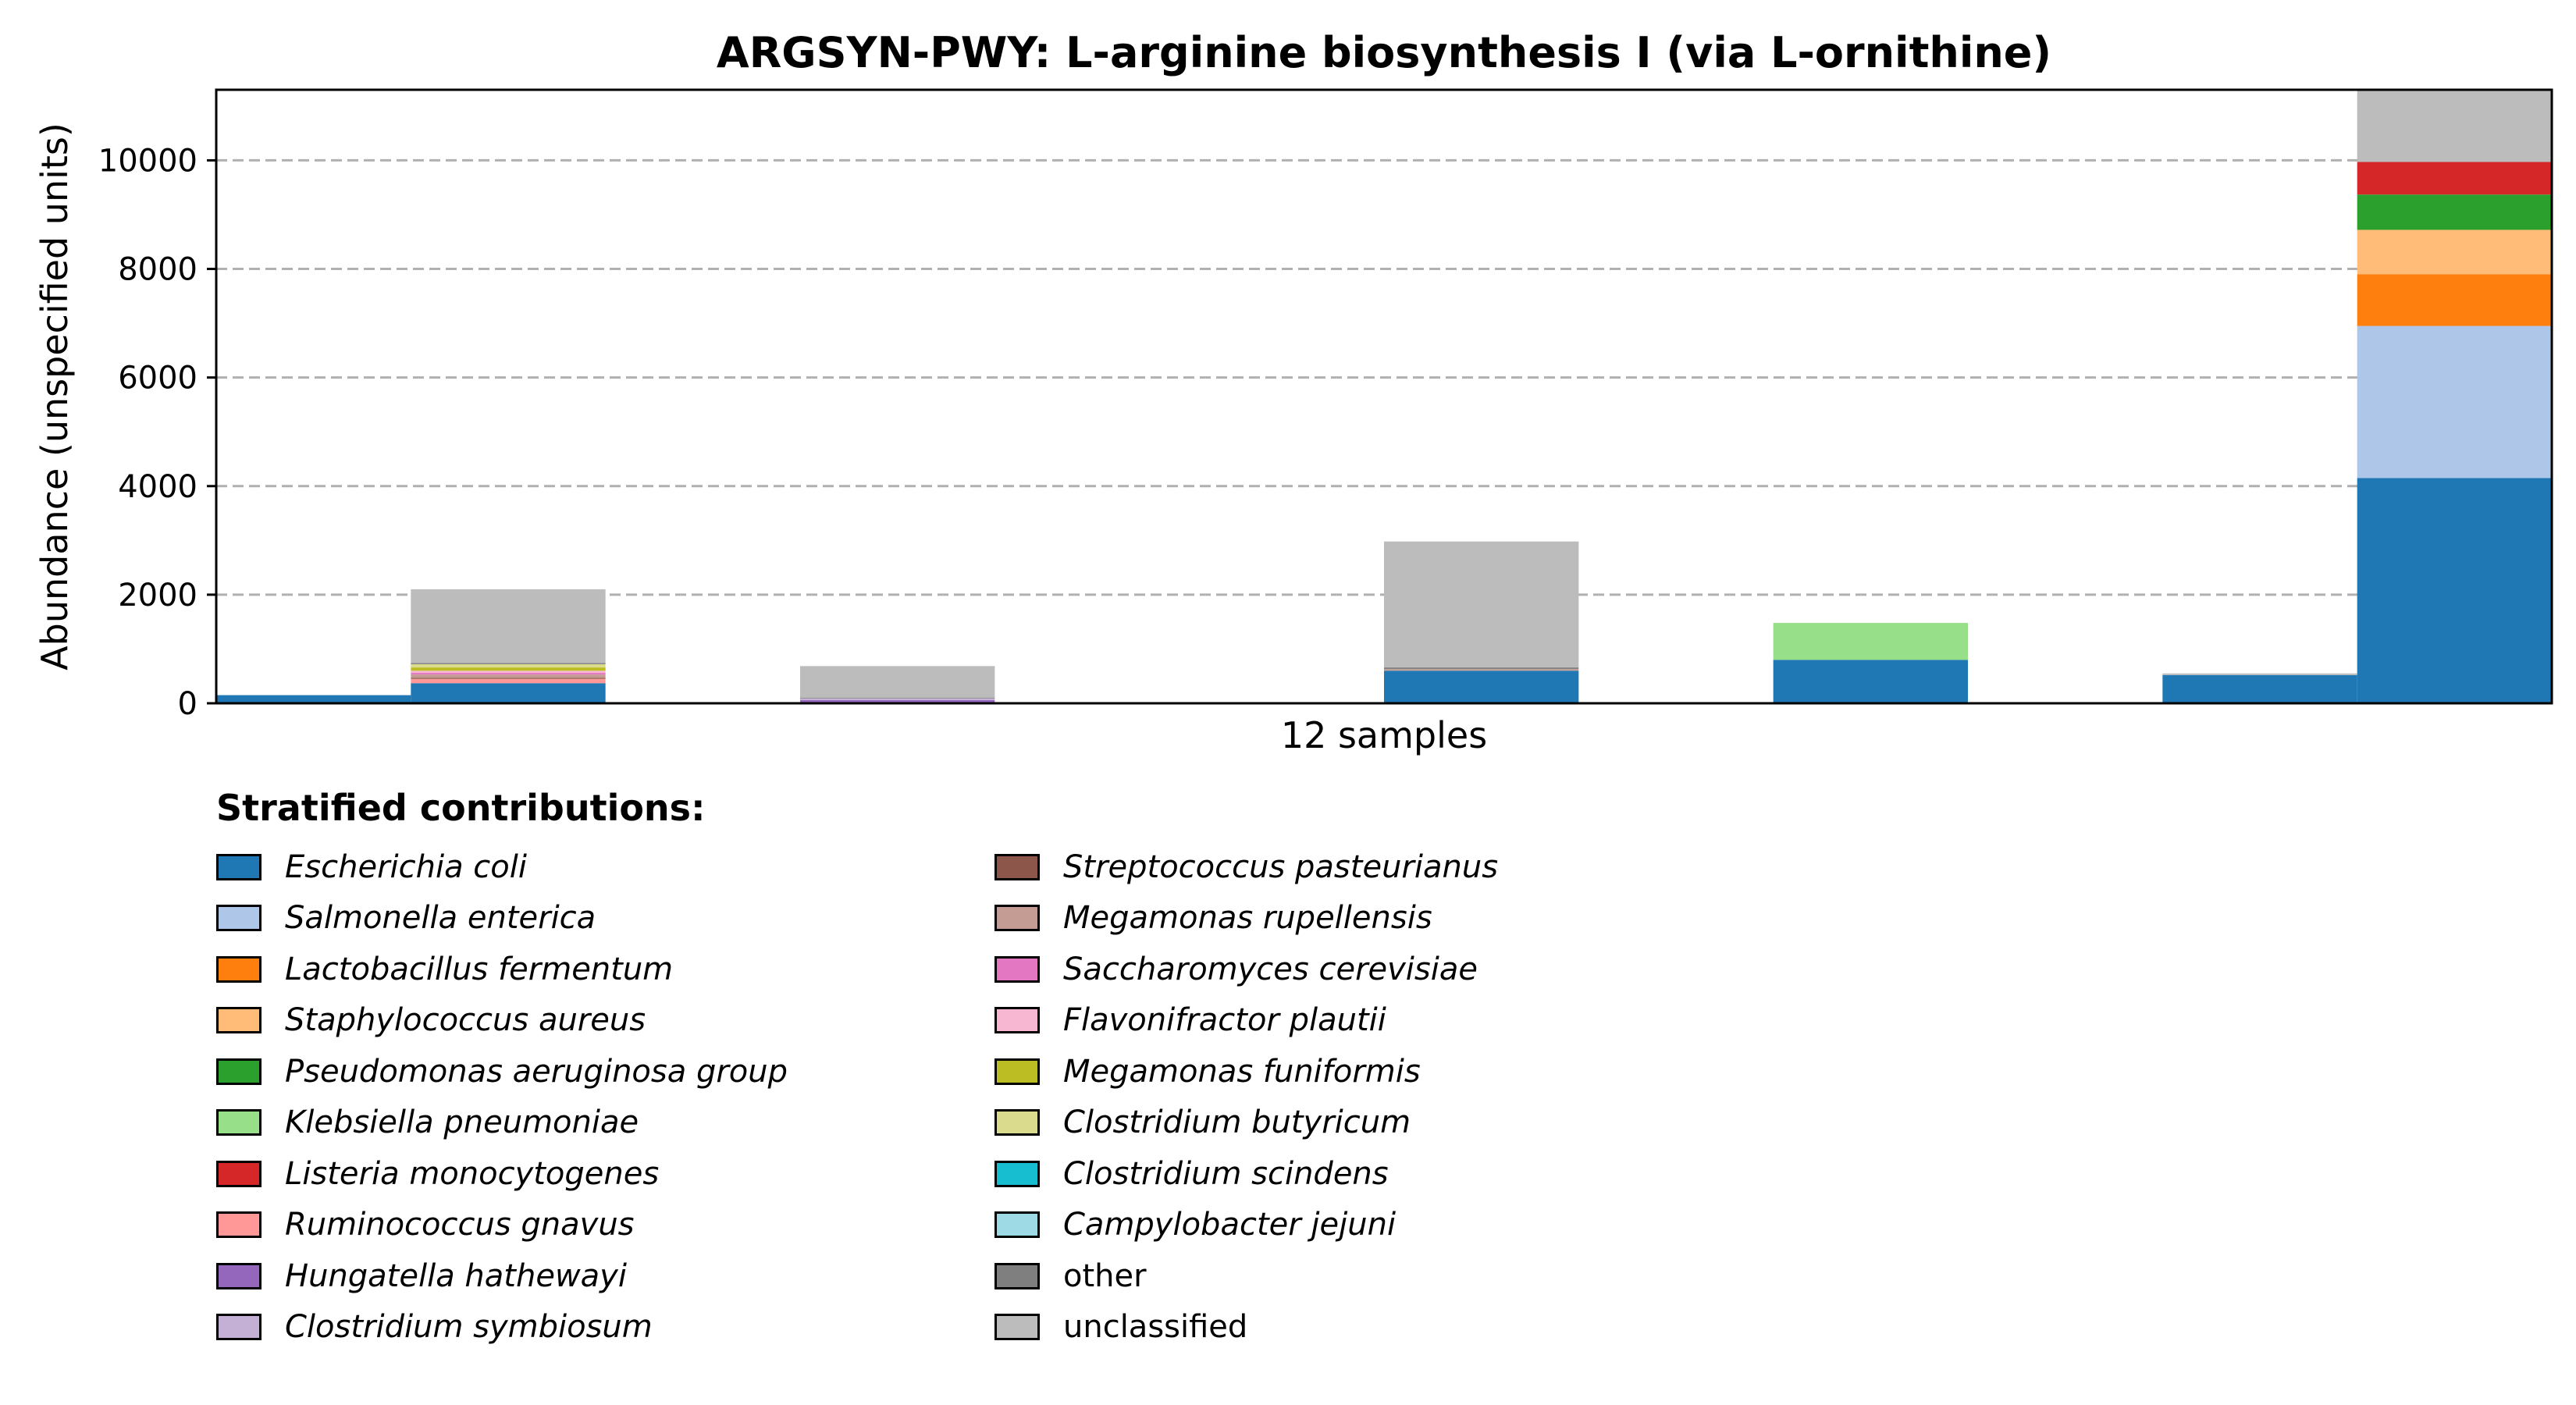  What do you see at coordinates (157, 596) in the screenshot?
I see `y-tick-label: 2000` at bounding box center [157, 596].